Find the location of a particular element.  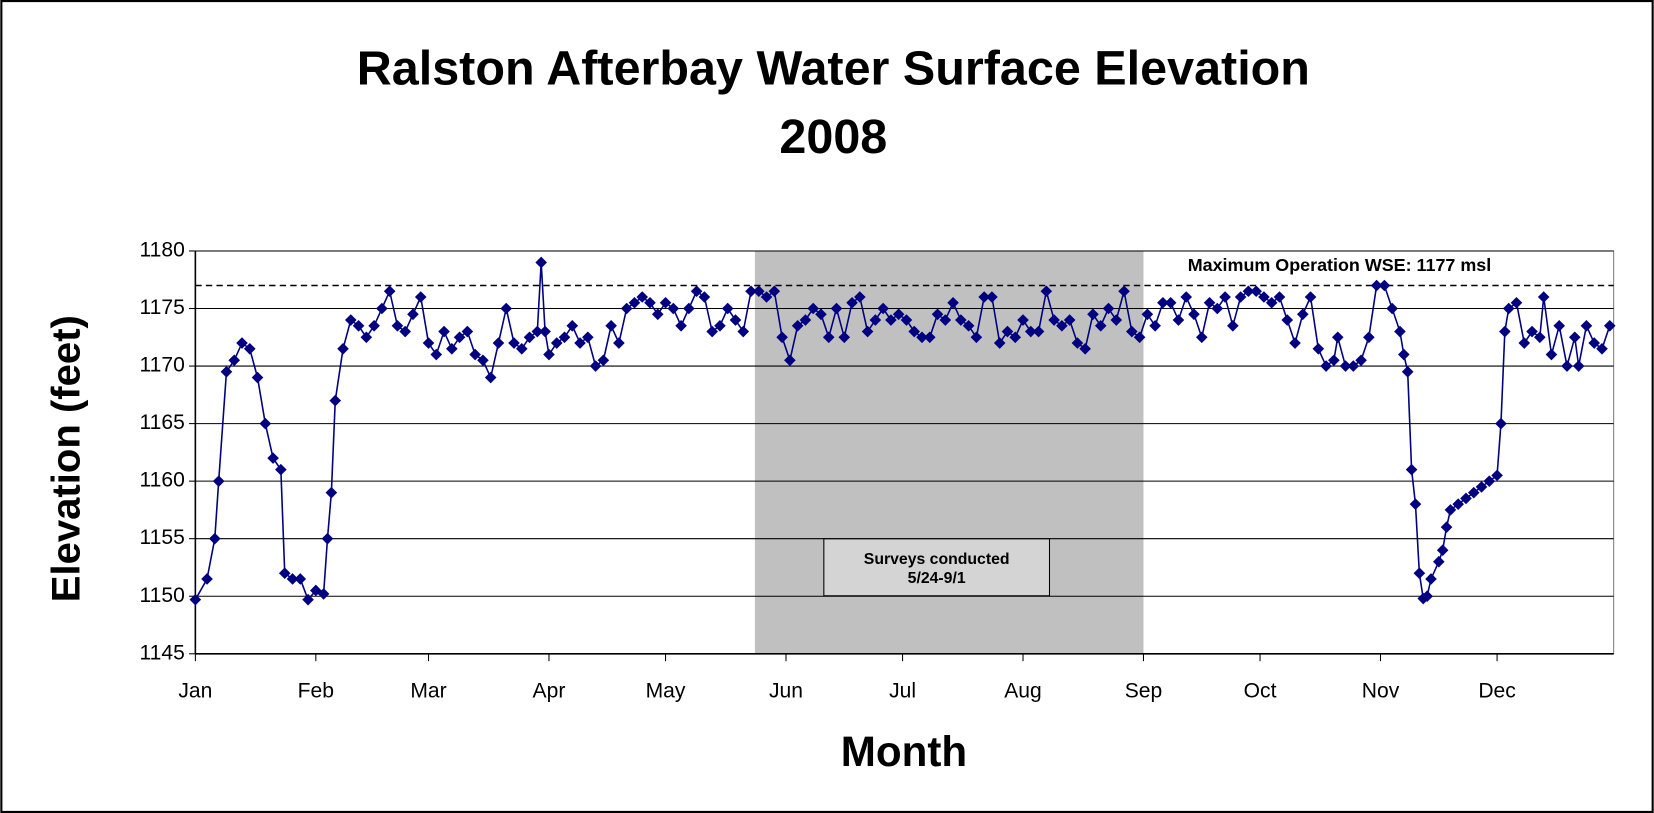

x-tick-label: Aug is located at coordinates (1023, 690).